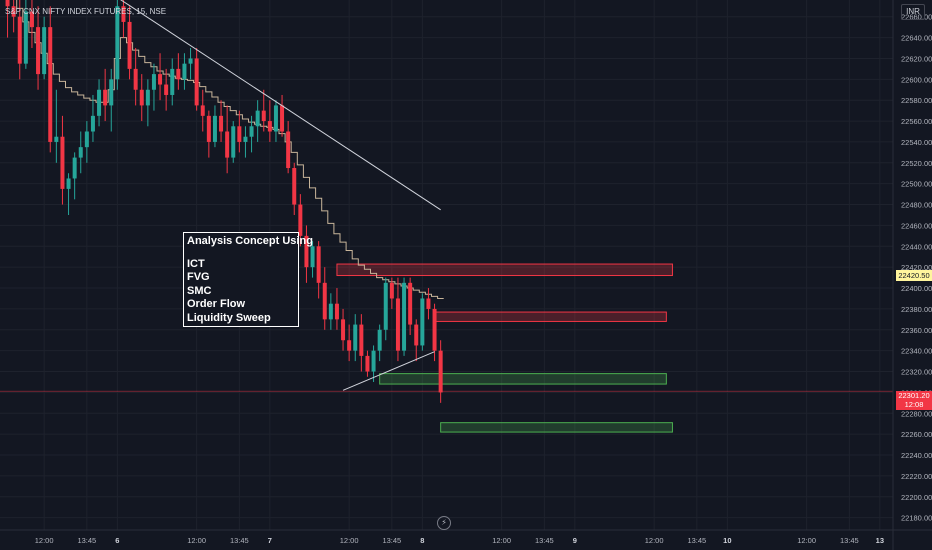  Describe the element at coordinates (86, 11) in the screenshot. I see `symbol-title: S&P CNX NIFTY INDEX FUTURES, 15, NSE` at that location.